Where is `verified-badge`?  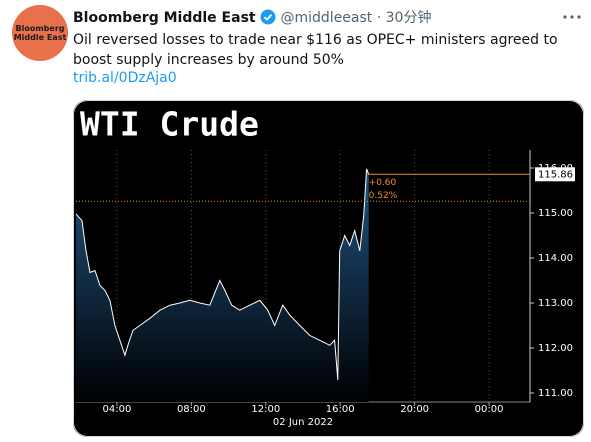
verified-badge is located at coordinates (268, 17).